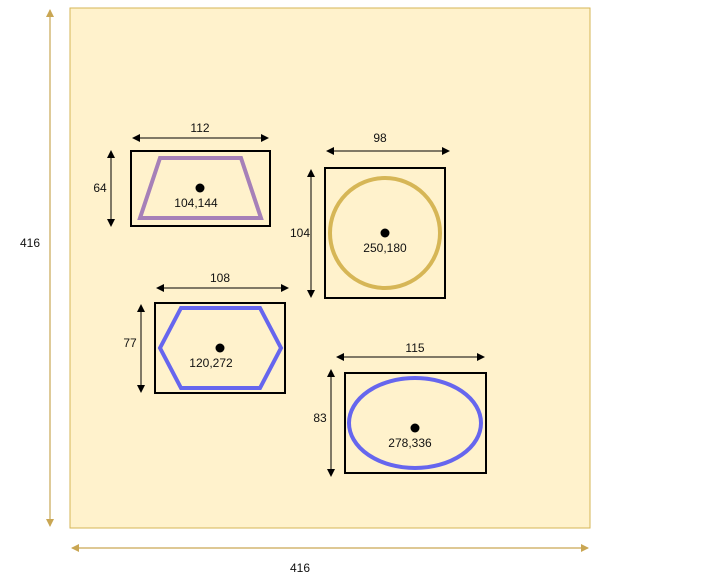 The width and height of the screenshot is (711, 579). Describe the element at coordinates (100, 188) in the screenshot. I see `trapezoid-height-label: 64` at that location.